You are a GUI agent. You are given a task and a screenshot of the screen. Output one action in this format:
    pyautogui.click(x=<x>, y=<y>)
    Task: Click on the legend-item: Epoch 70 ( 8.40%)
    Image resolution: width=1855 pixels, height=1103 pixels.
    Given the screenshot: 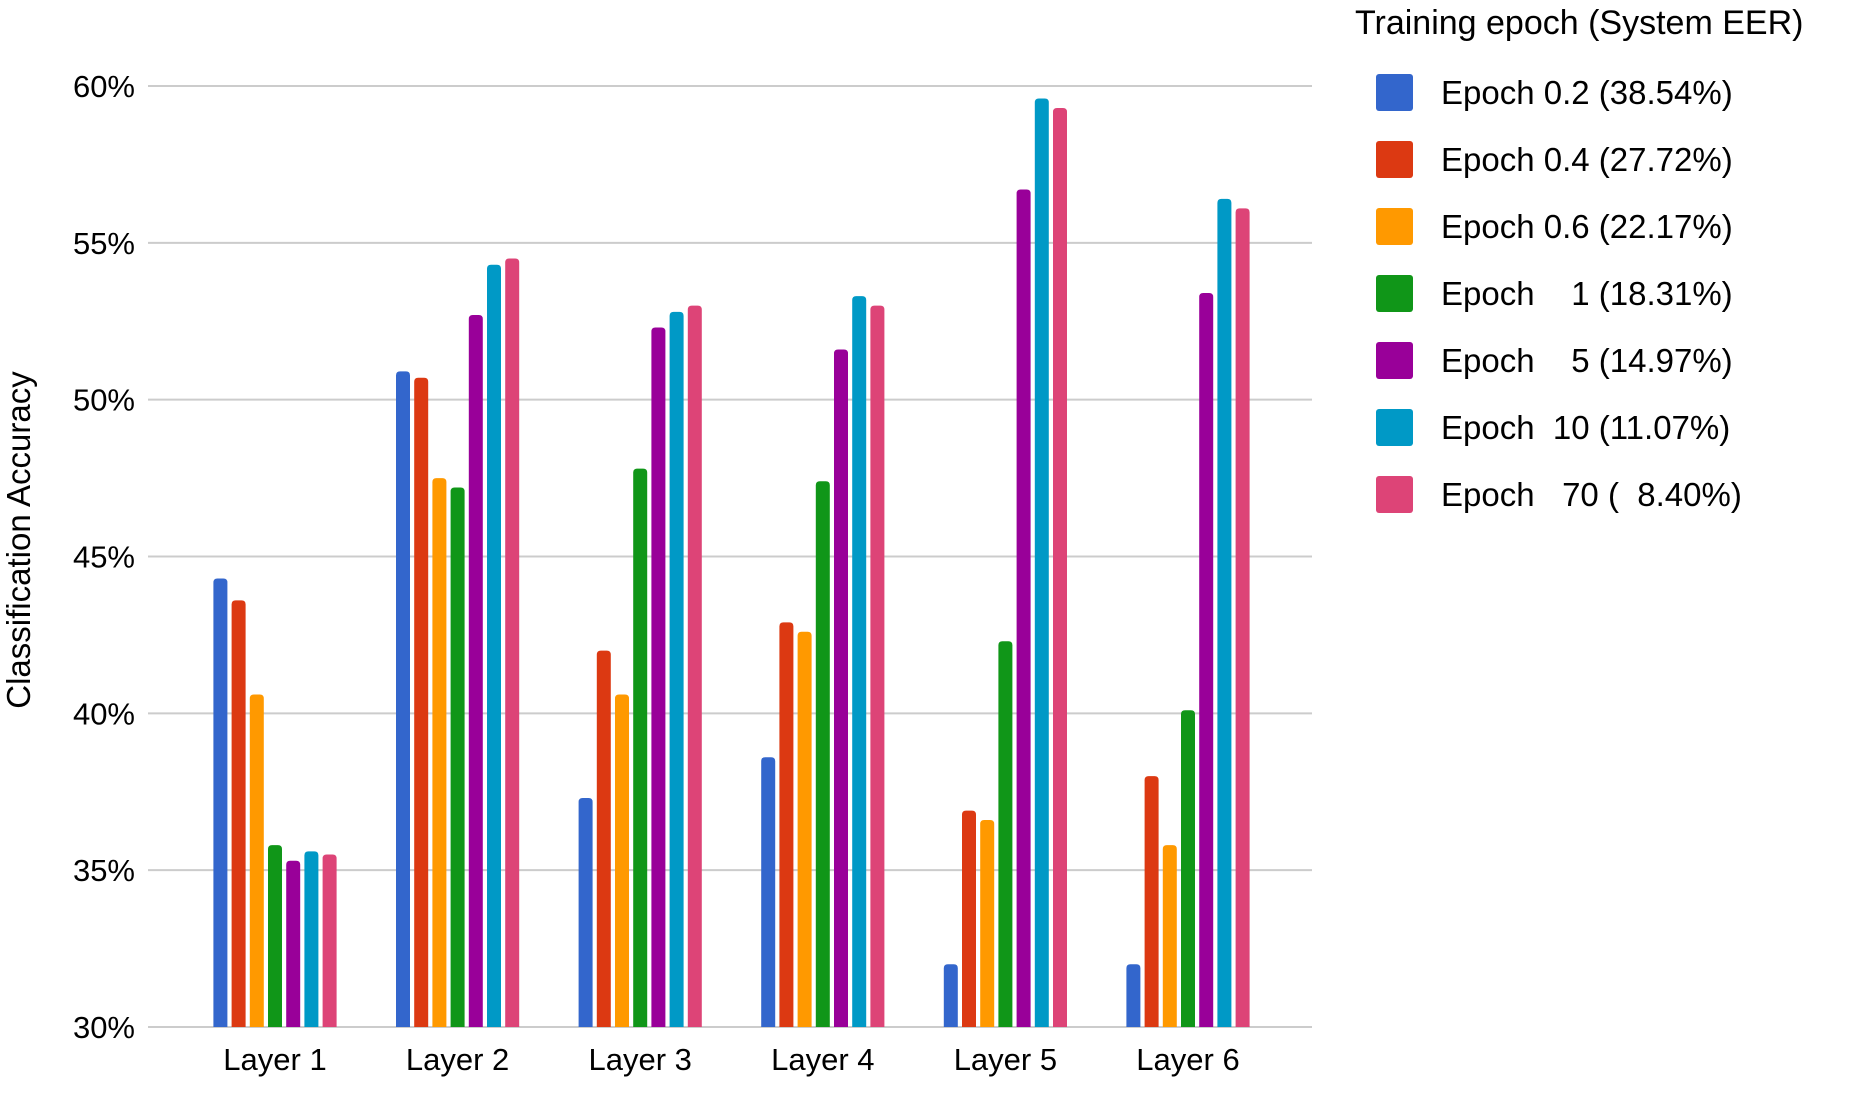 What is the action you would take?
    pyautogui.click(x=1602, y=494)
    